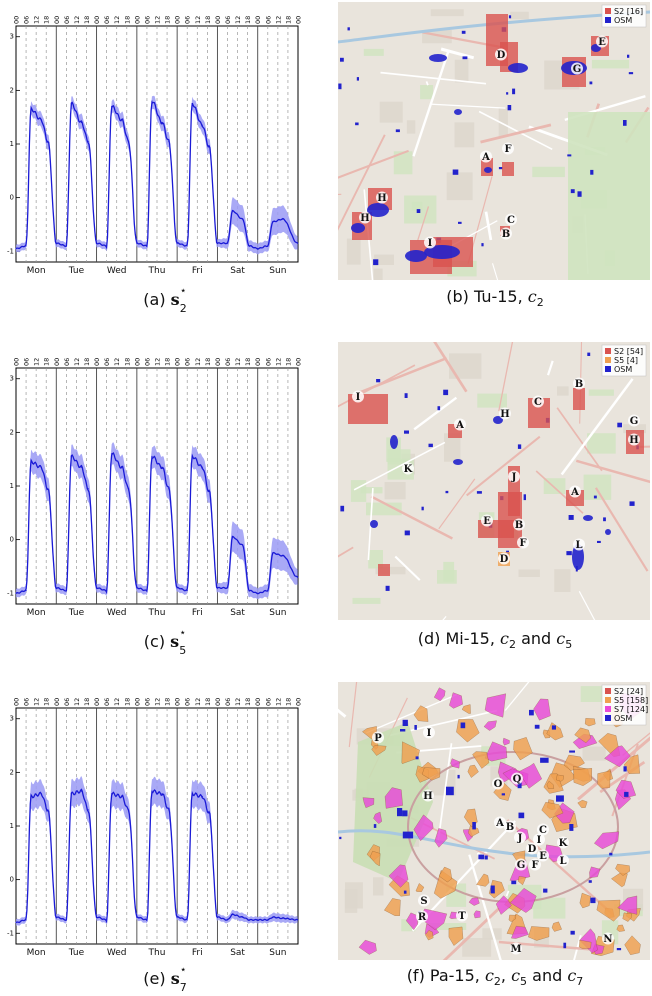 The height and width of the screenshot is (996, 652). What do you see at coordinates (602, 42) in the screenshot?
I see `region-label: E` at bounding box center [602, 42].